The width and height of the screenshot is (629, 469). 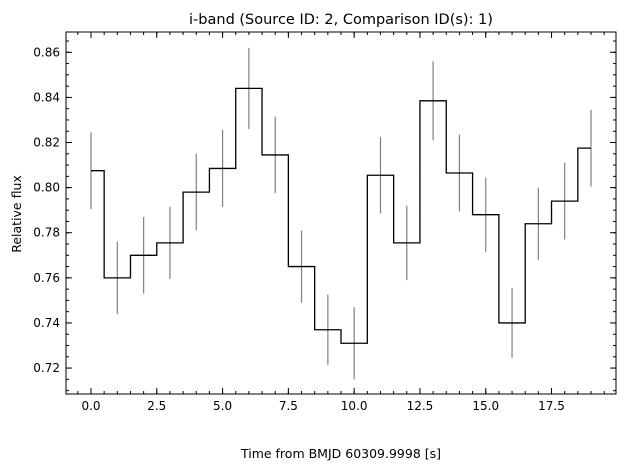 What do you see at coordinates (16, 214) in the screenshot?
I see `y-axis-label: Relative flux` at bounding box center [16, 214].